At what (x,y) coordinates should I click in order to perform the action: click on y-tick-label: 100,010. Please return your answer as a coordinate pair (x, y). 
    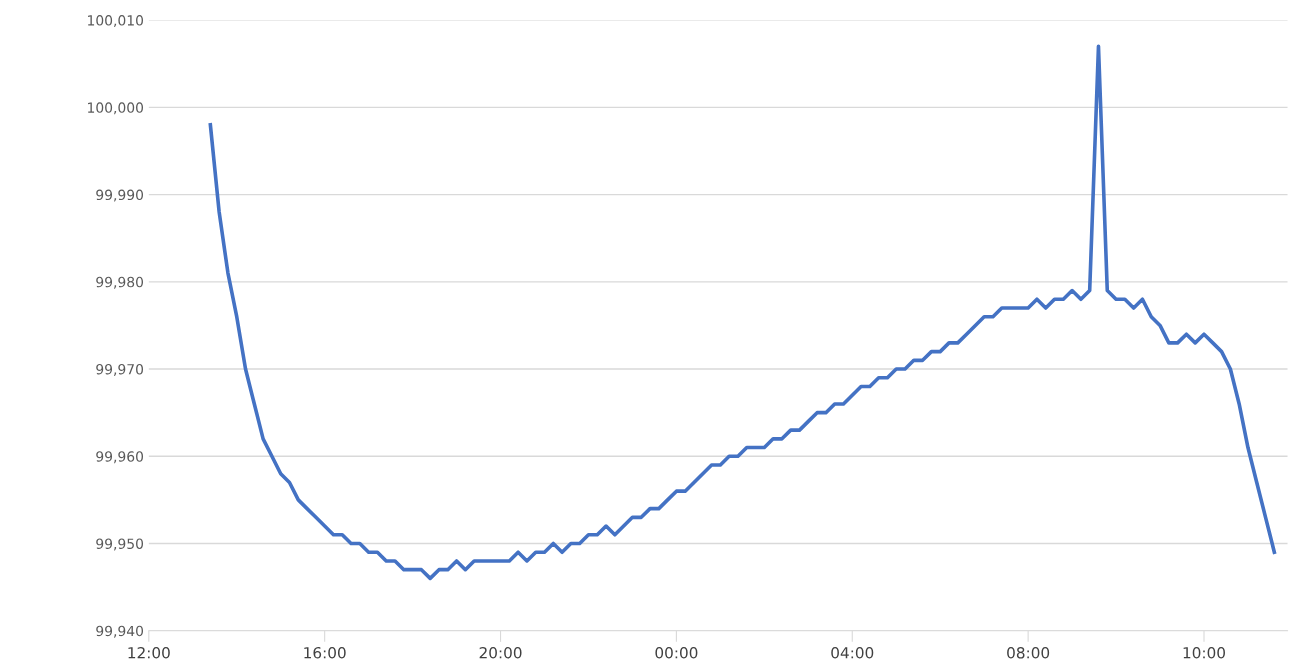
    Looking at the image, I should click on (116, 21).